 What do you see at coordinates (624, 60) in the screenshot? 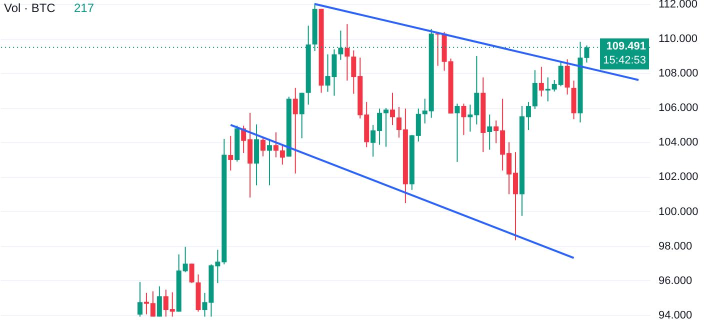
I see `annotation: 15:42:53` at bounding box center [624, 60].